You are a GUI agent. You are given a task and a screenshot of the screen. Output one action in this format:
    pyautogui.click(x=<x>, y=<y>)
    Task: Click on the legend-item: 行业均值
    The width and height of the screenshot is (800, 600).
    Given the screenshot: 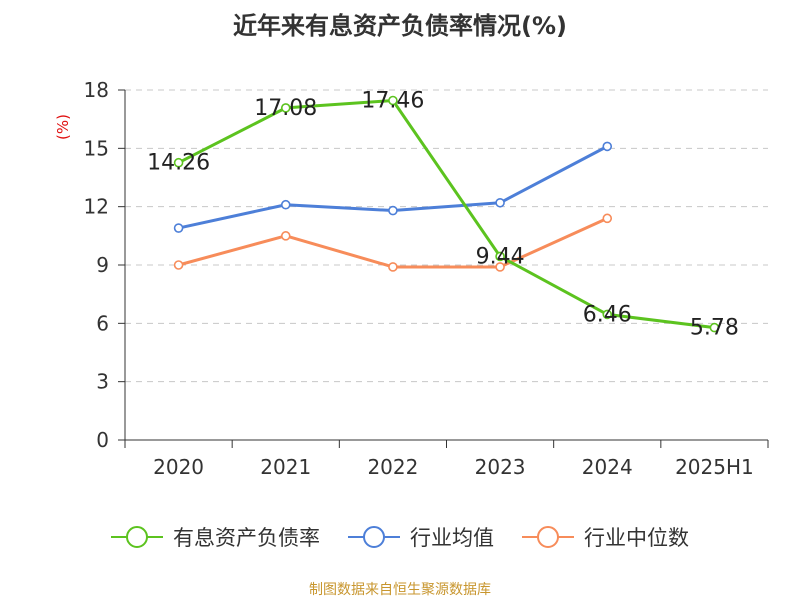 What is the action you would take?
    pyautogui.click(x=421, y=538)
    